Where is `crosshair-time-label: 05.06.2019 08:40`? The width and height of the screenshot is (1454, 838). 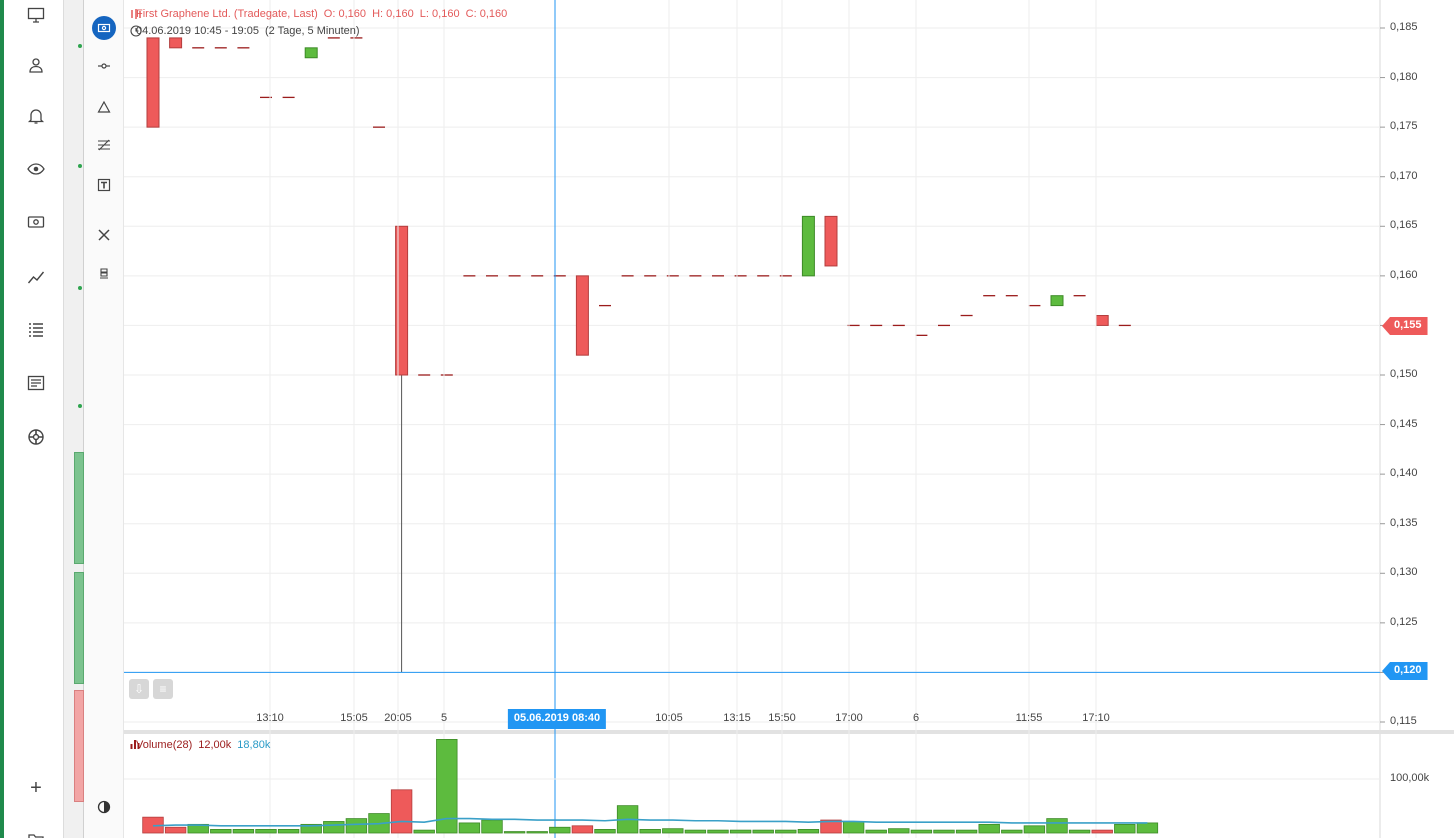 crosshair-time-label: 05.06.2019 08:40 is located at coordinates (557, 719).